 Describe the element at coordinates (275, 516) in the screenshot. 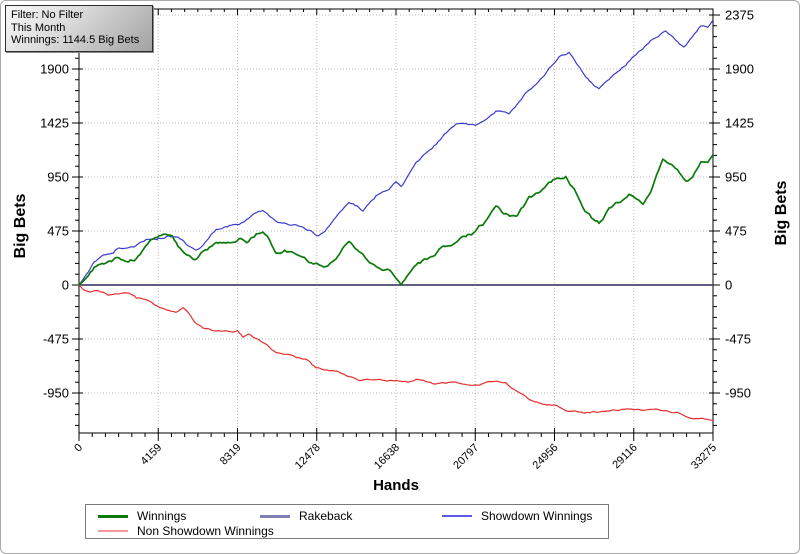

I see `legend-swatch-rakeback-icon` at that location.